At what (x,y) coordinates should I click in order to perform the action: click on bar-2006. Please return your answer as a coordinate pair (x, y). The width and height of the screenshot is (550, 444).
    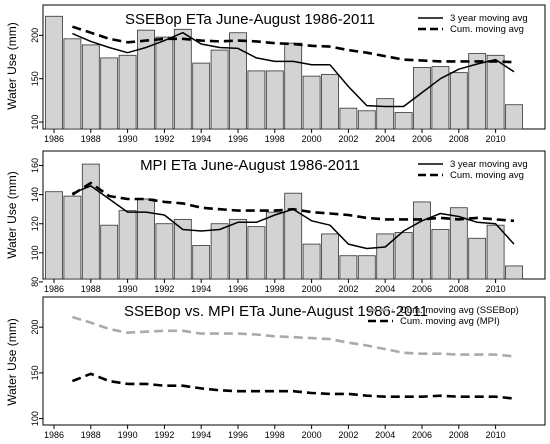
    Looking at the image, I should click on (422, 240).